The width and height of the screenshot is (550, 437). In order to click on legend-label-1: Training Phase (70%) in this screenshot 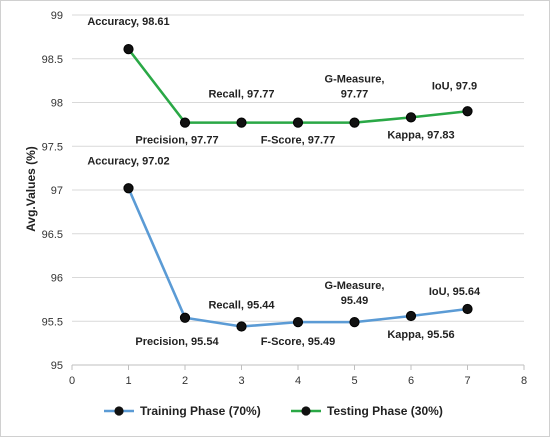, I will do `click(200, 411)`.